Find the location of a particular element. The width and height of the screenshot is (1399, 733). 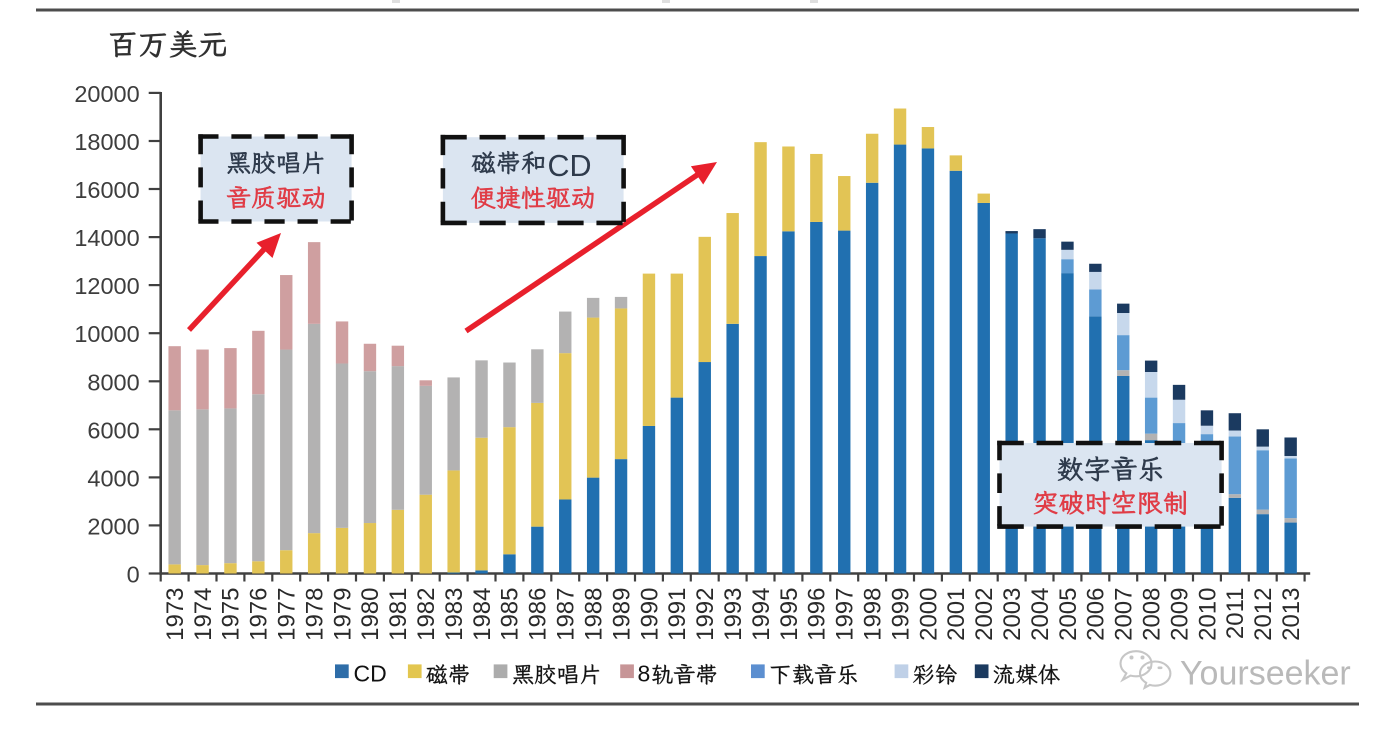

svg-text: 1990 is located at coordinates (649, 614).